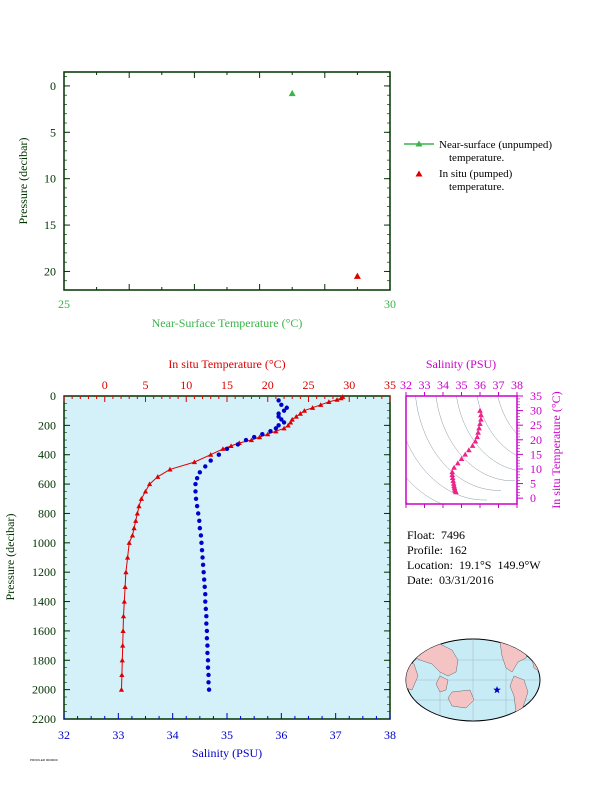 The image size is (612, 792). I want to click on salinity-tick-label: 36, so click(281, 735).